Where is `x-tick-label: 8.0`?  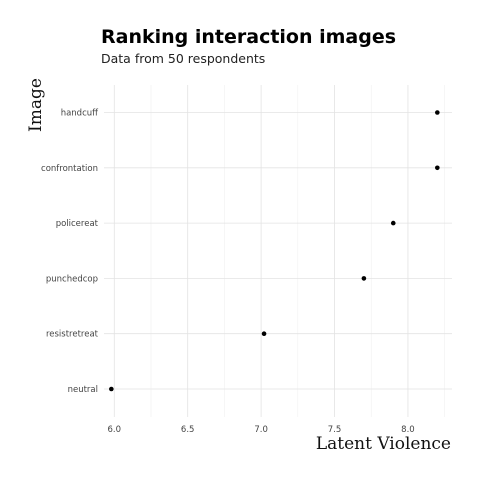 x-tick-label: 8.0 is located at coordinates (408, 430).